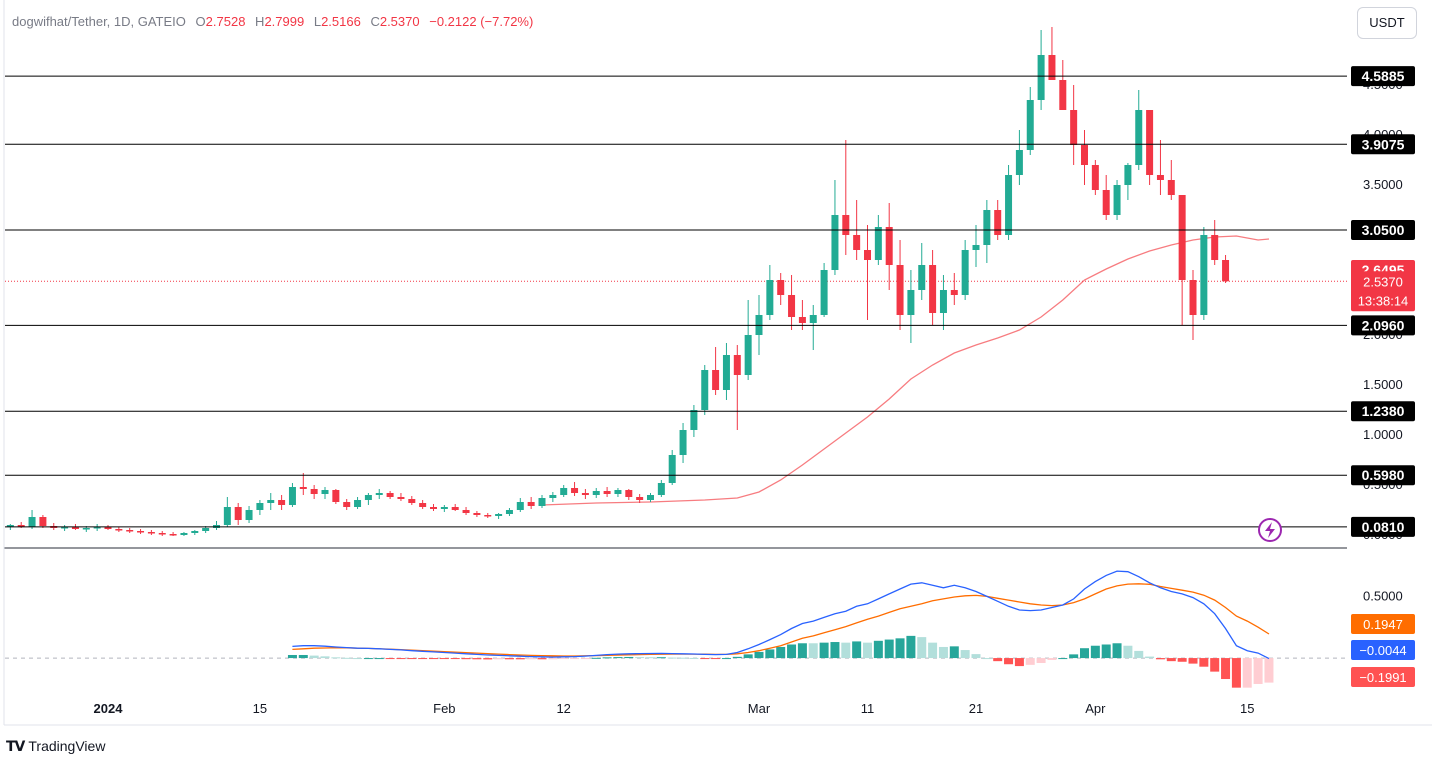 This screenshot has height=757, width=1437. What do you see at coordinates (260, 708) in the screenshot?
I see `time-axis-label: 15` at bounding box center [260, 708].